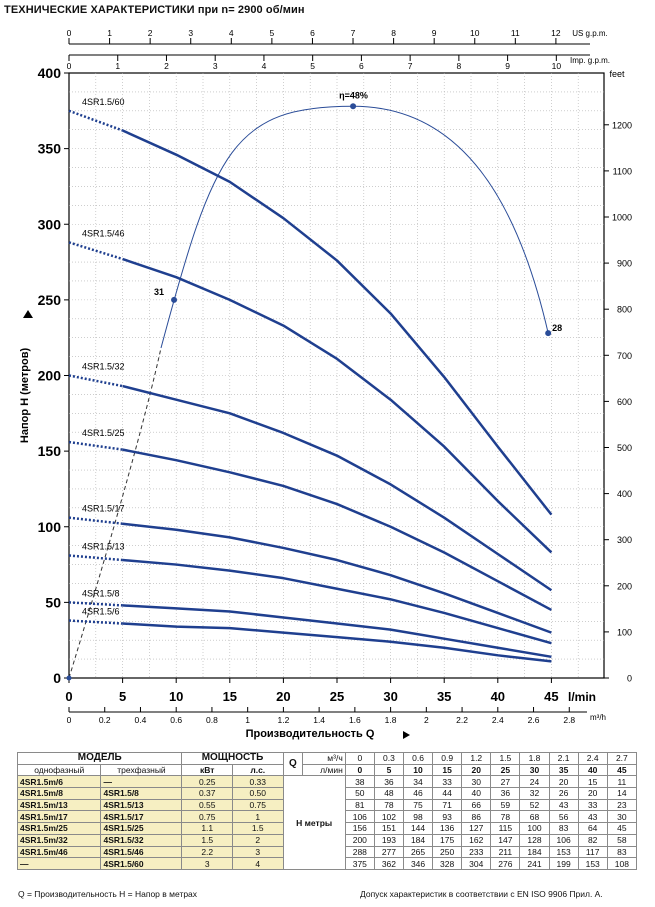 Image resolution: width=655 pixels, height=907 pixels. I want to click on x-axis-arrow-icon, so click(406, 735).